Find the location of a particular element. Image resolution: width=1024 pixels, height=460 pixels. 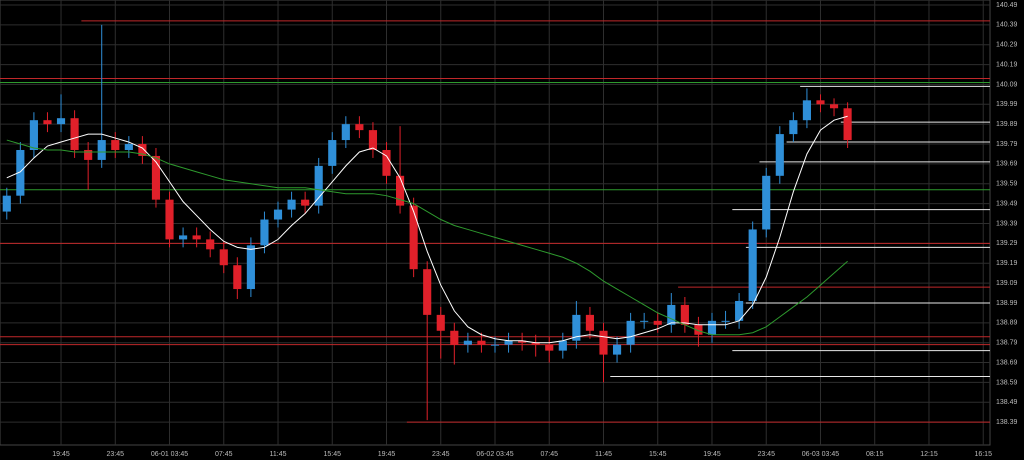

y-tick-label: 140.09 is located at coordinates (1007, 84).